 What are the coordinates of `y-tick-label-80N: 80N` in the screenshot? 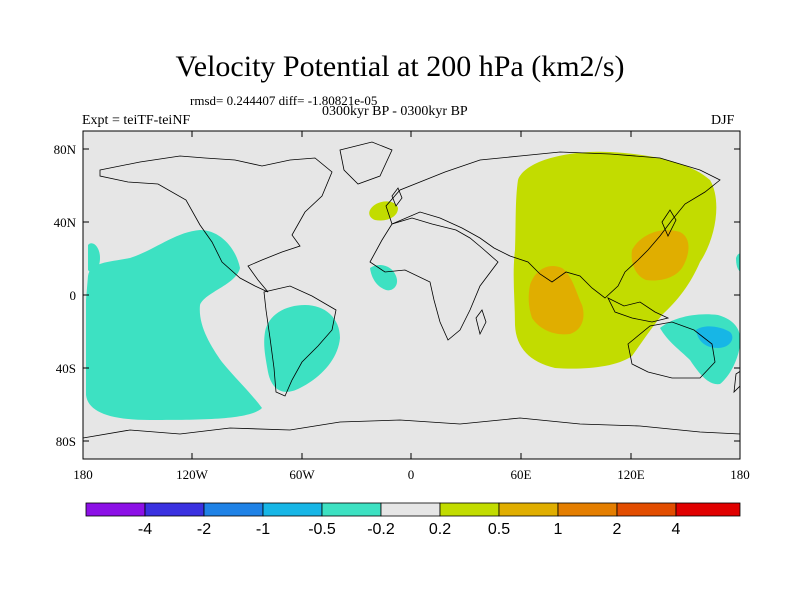 It's located at (65, 149).